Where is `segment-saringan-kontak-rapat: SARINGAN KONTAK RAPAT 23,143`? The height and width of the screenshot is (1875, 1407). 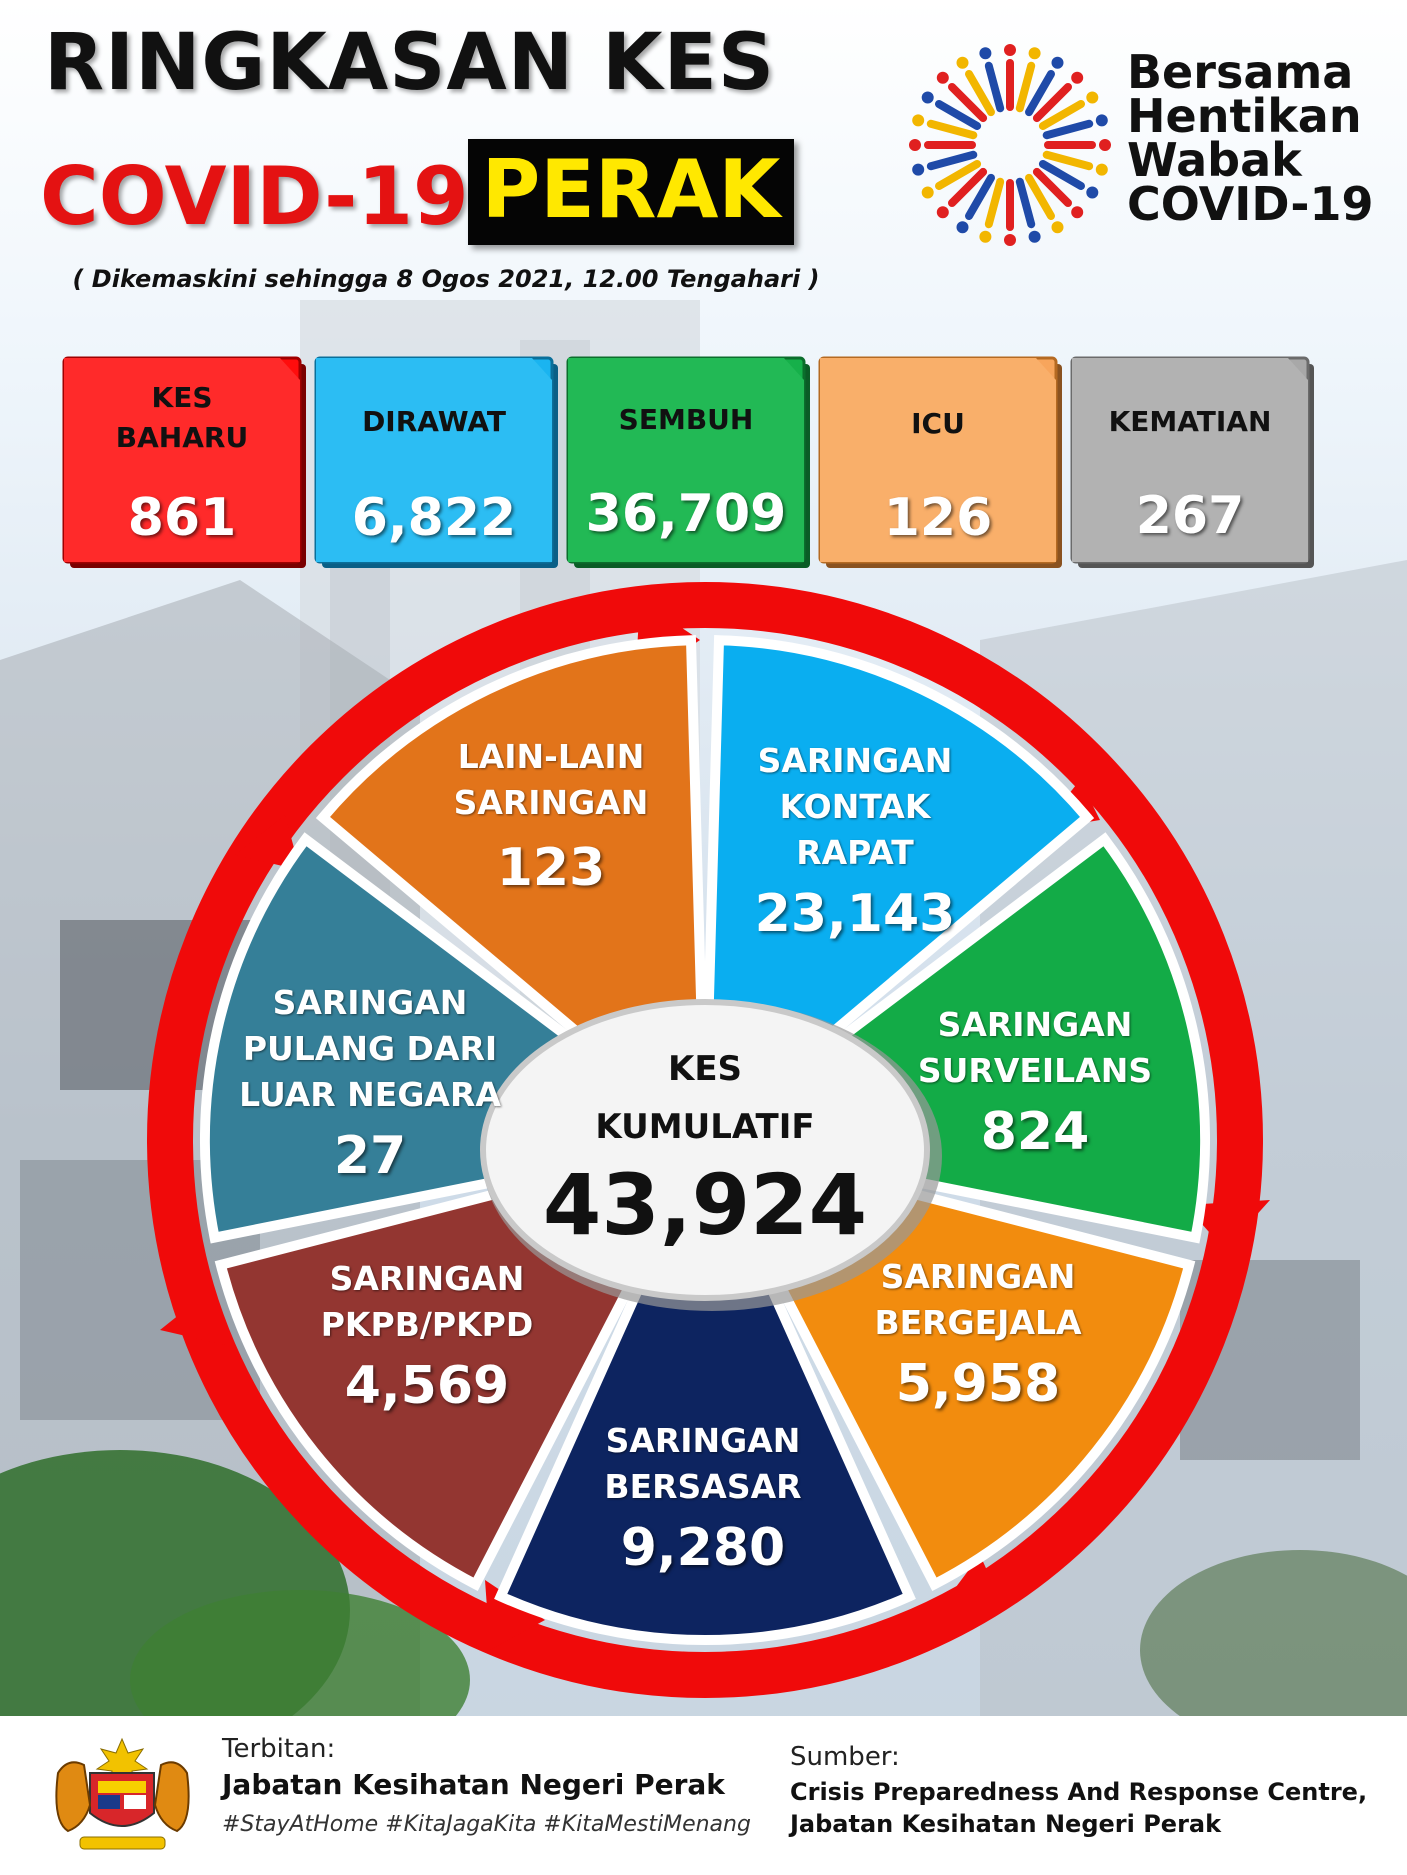
segment-saringan-kontak-rapat: SARINGAN KONTAK RAPAT 23,143 is located at coordinates (855, 841).